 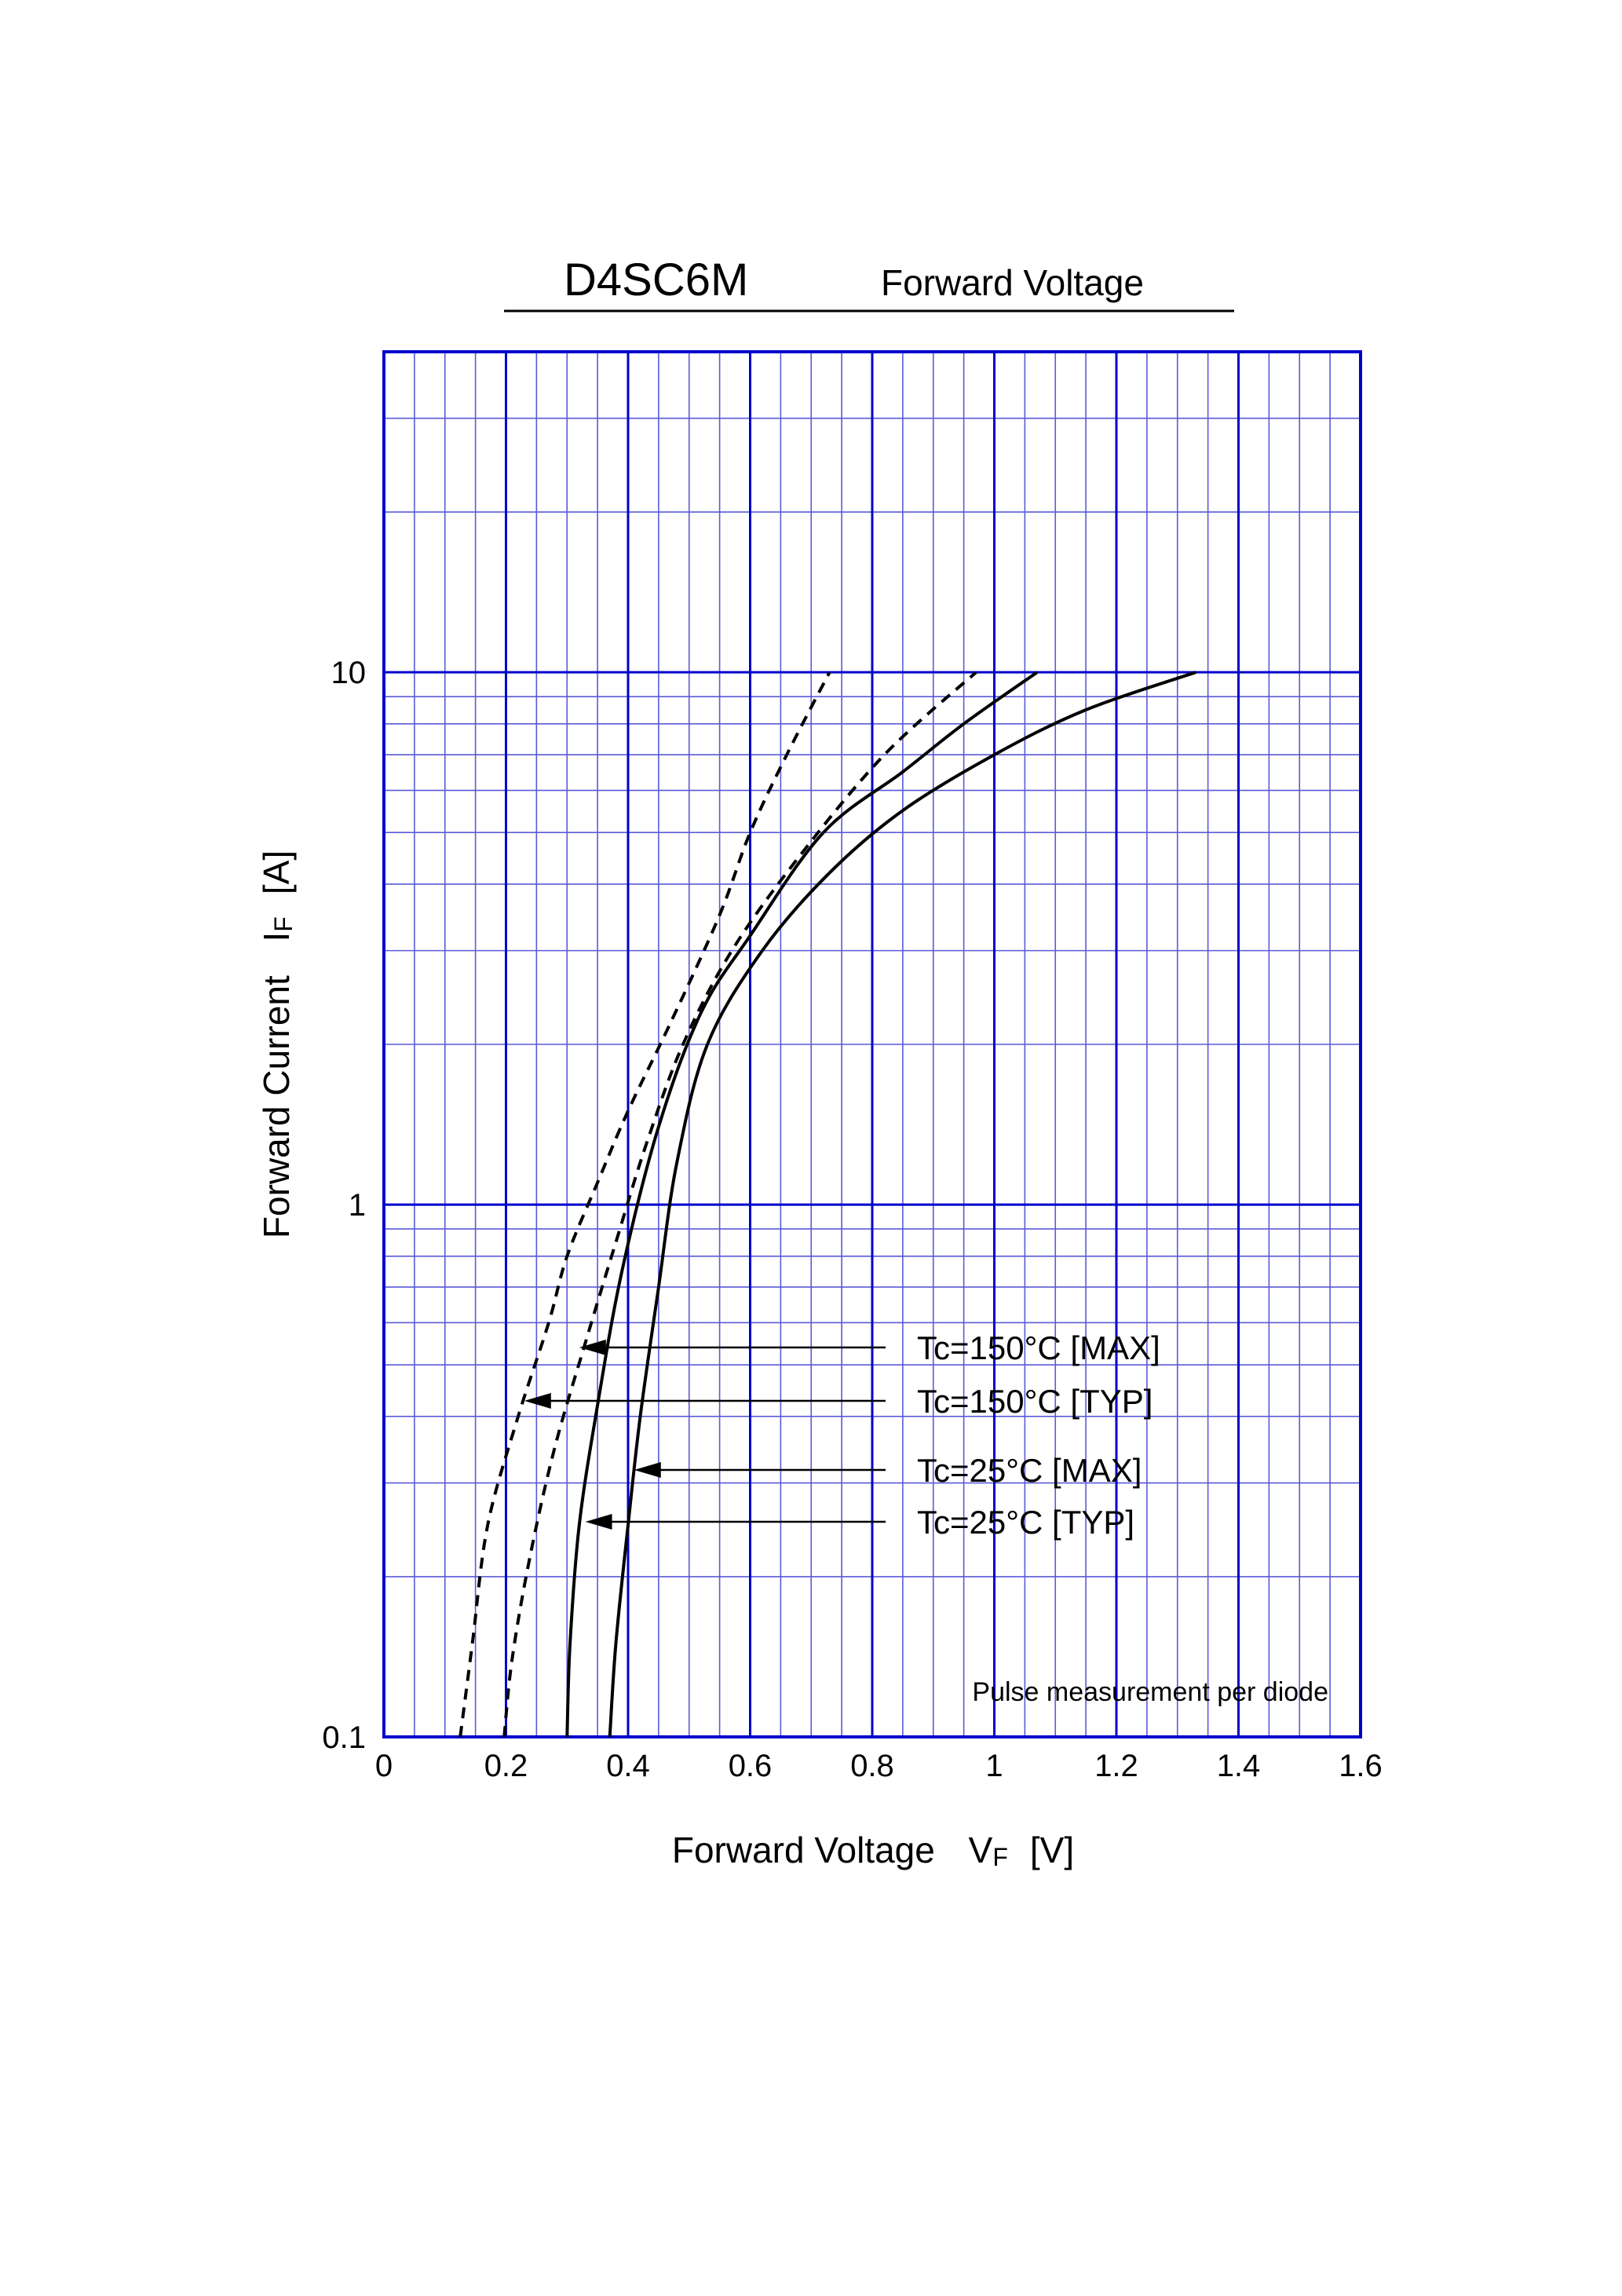 I want to click on series-line-tc-25-c-typ, so click(x=802, y=1205).